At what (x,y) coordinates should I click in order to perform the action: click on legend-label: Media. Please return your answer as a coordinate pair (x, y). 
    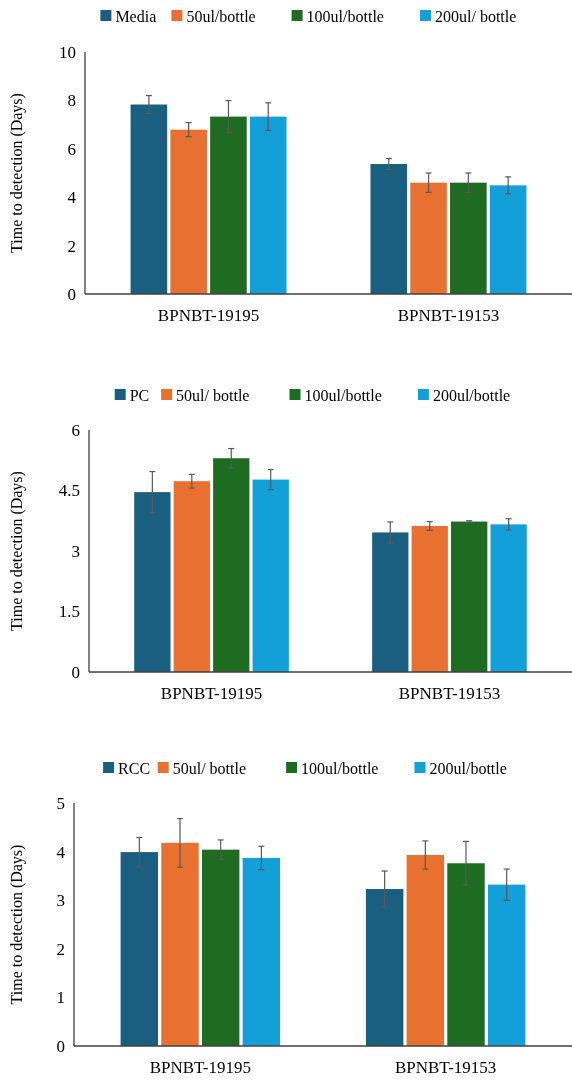
    Looking at the image, I should click on (136, 16).